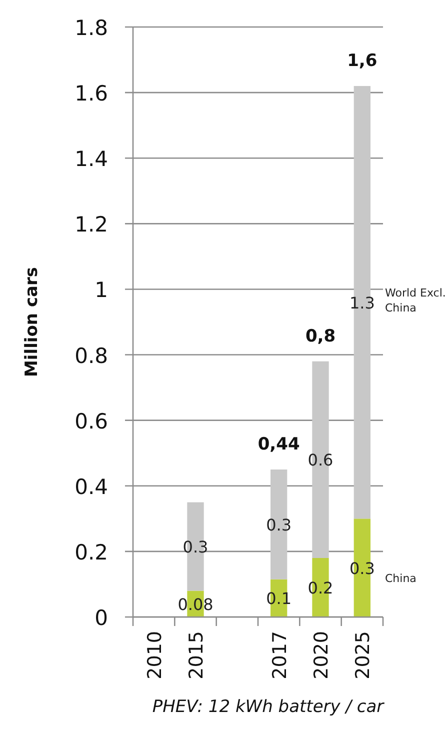 The width and height of the screenshot is (448, 730). What do you see at coordinates (321, 655) in the screenshot?
I see `x-tick-label: 2020` at bounding box center [321, 655].